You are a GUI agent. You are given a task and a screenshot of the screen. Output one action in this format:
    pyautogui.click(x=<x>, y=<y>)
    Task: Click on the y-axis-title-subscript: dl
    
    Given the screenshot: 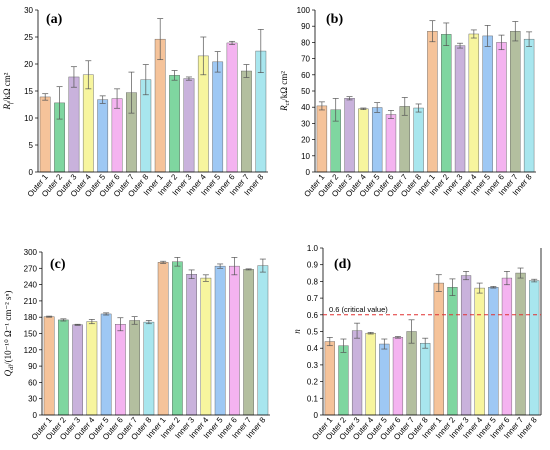 What is the action you would take?
    pyautogui.click(x=11, y=367)
    